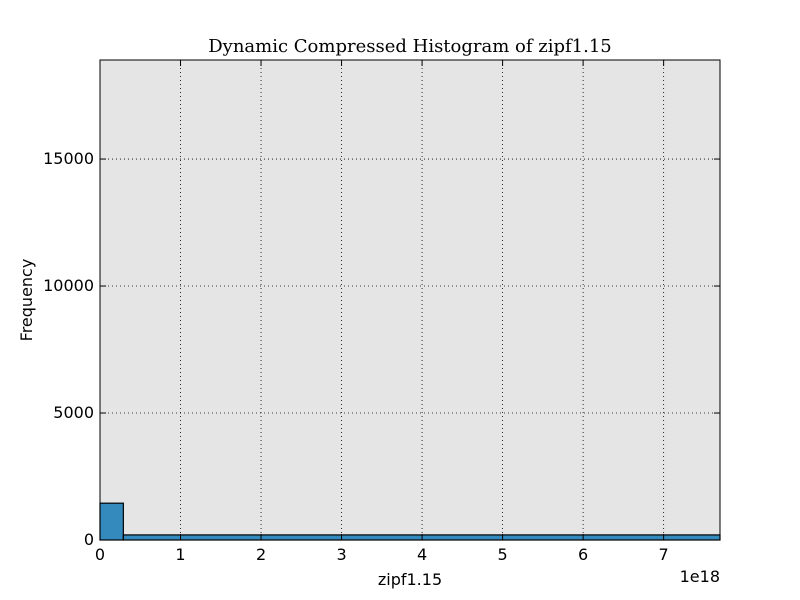 The image size is (800, 600). What do you see at coordinates (68, 158) in the screenshot?
I see `y-tick-label: 15000` at bounding box center [68, 158].